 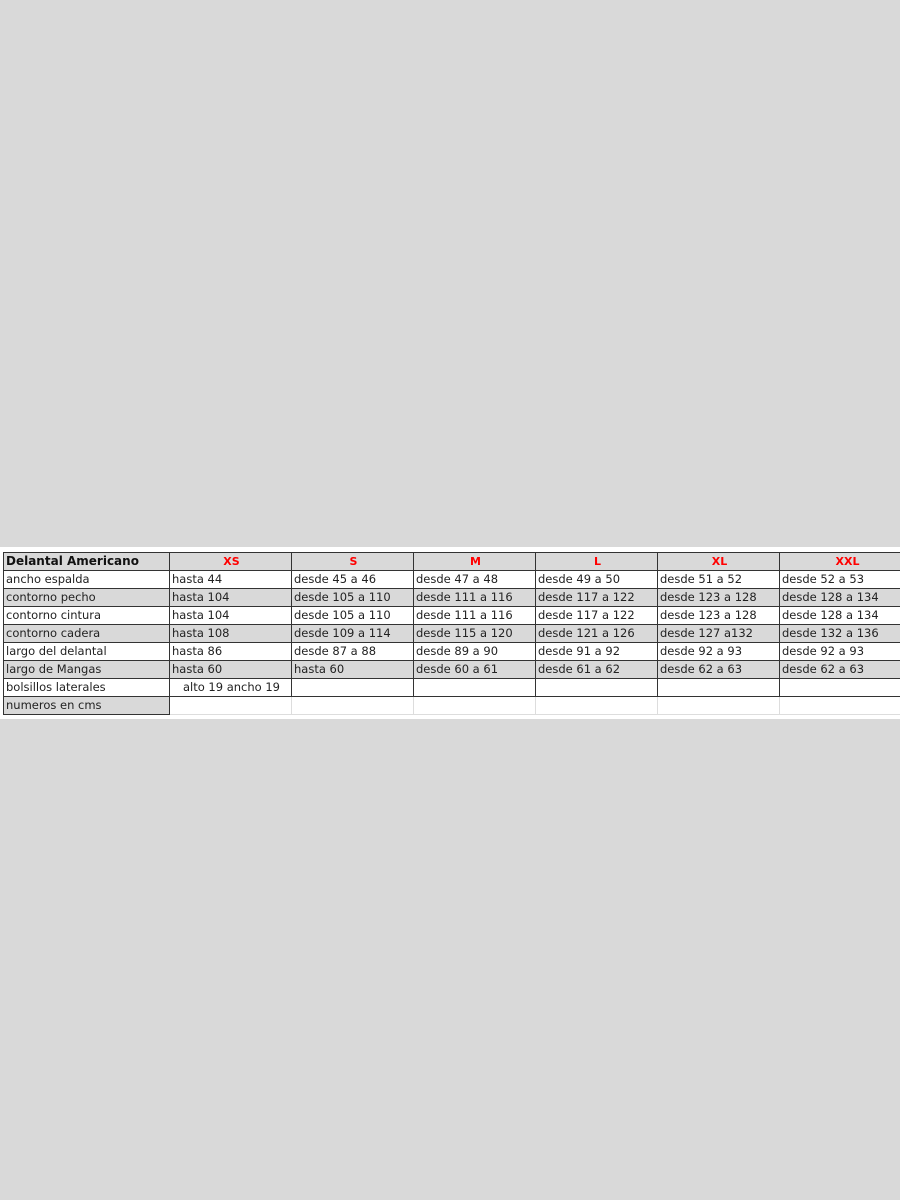 I want to click on size-header: S, so click(x=352, y=561).